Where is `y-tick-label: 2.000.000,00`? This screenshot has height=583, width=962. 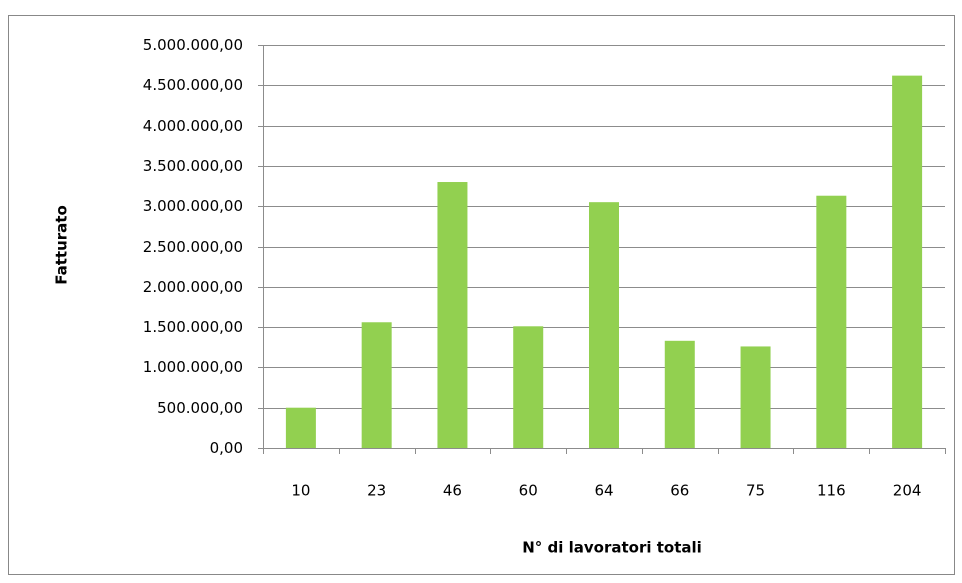 y-tick-label: 2.000.000,00 is located at coordinates (193, 287).